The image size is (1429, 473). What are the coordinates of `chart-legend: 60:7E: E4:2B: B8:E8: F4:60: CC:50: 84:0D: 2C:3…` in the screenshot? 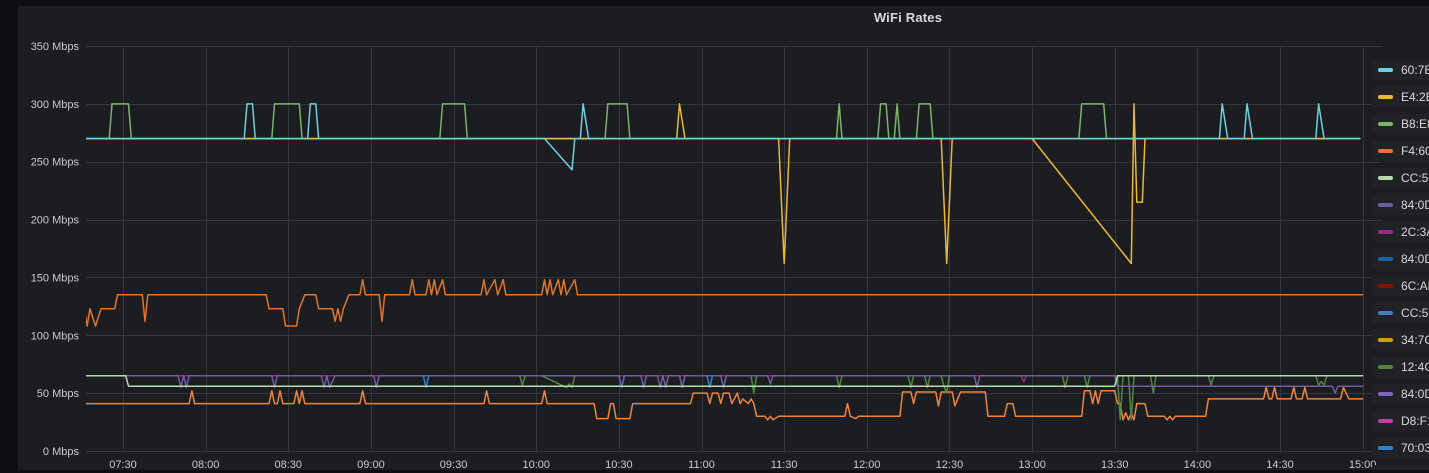 It's located at (1400, 265).